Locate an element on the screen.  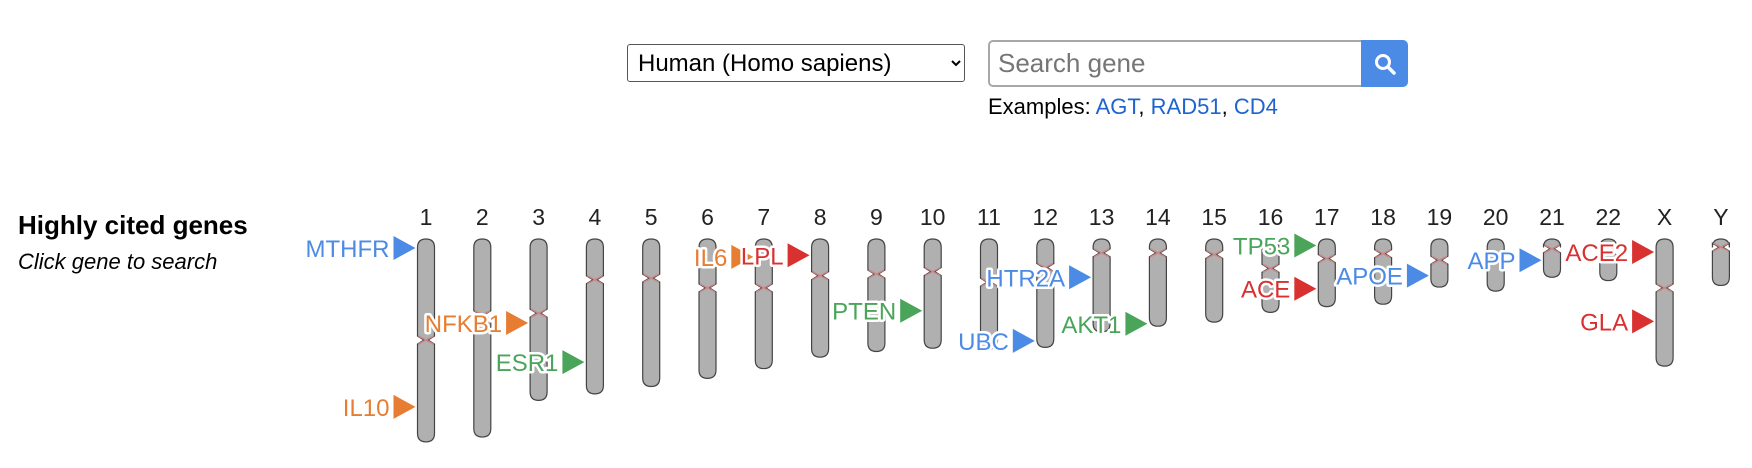
gene-gla: GLA is located at coordinates (1616, 323).